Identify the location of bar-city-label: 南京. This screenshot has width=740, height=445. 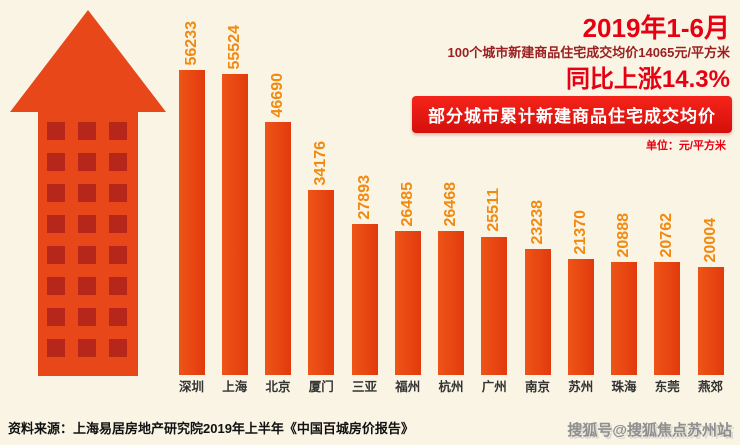
(537, 387).